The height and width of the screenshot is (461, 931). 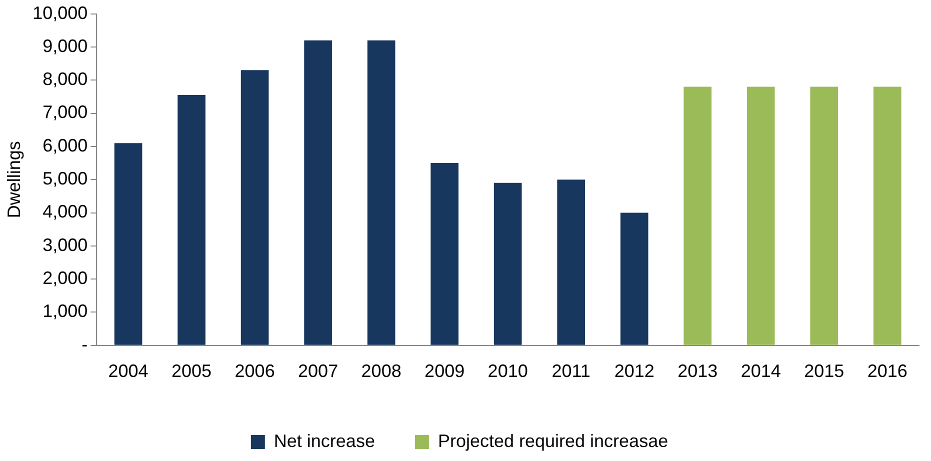 What do you see at coordinates (60, 12) in the screenshot?
I see `y-tick-label: 10,000` at bounding box center [60, 12].